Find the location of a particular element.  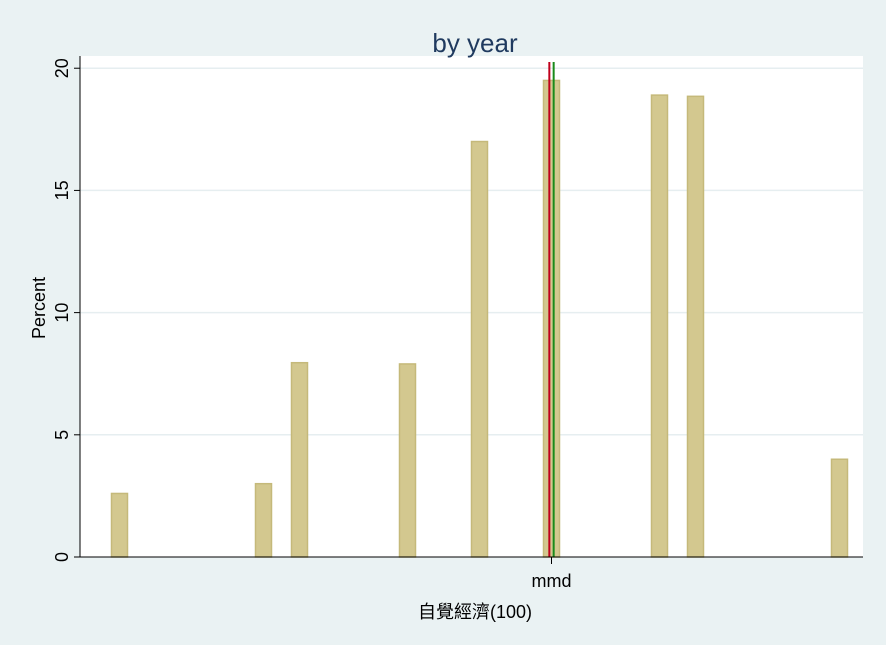

y-tick-label: 5 is located at coordinates (62, 435).